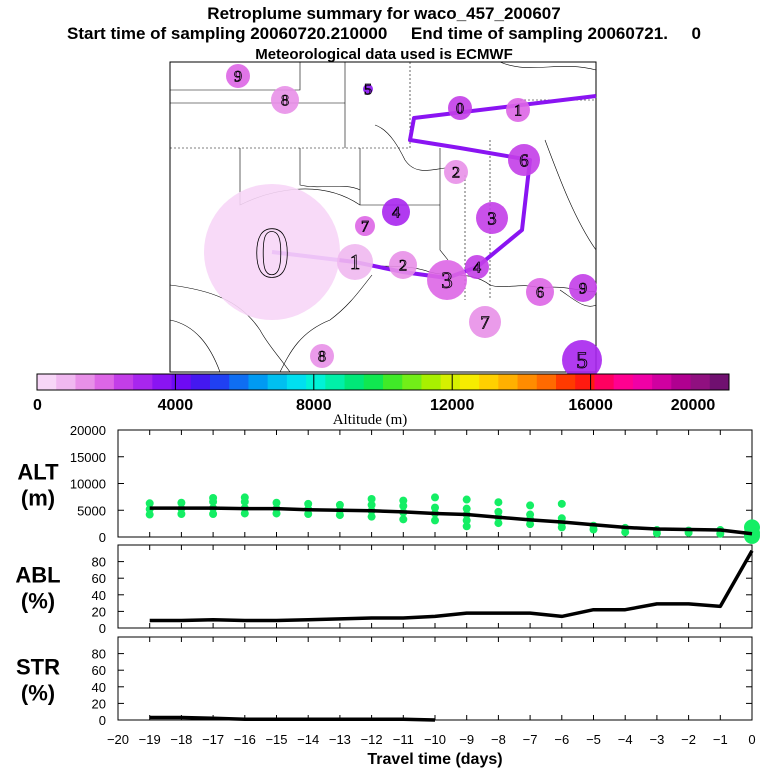 Image resolution: width=768 pixels, height=768 pixels. Describe the element at coordinates (340, 739) in the screenshot. I see `x-tick-label: −13` at that location.